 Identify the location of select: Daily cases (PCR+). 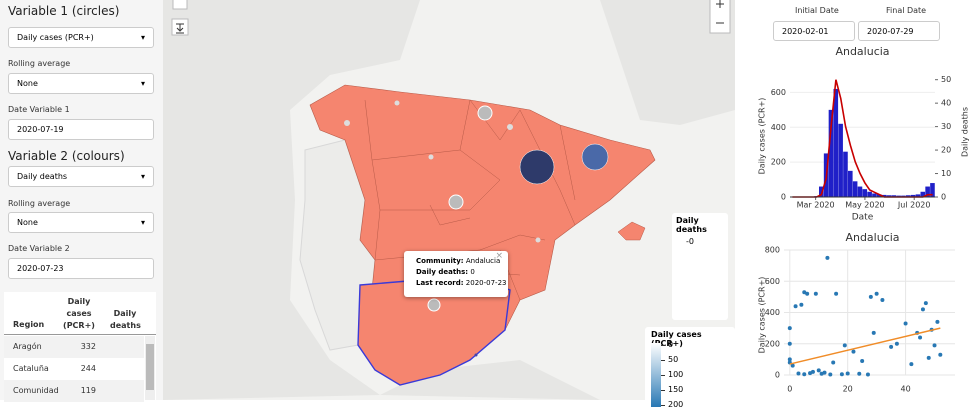
(81, 37).